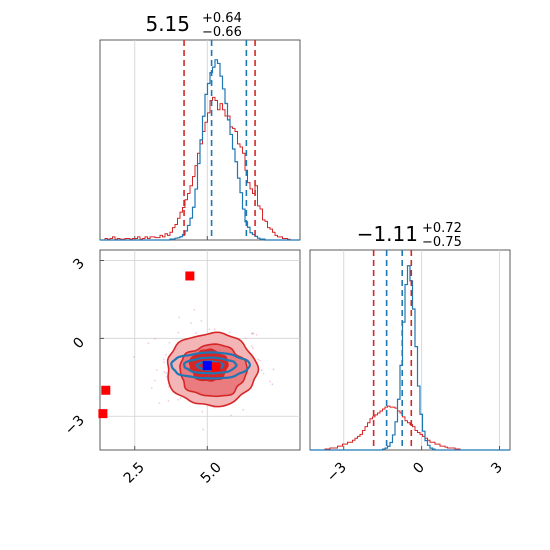  What do you see at coordinates (79, 265) in the screenshot?
I see `y-tick-label: 3` at bounding box center [79, 265].